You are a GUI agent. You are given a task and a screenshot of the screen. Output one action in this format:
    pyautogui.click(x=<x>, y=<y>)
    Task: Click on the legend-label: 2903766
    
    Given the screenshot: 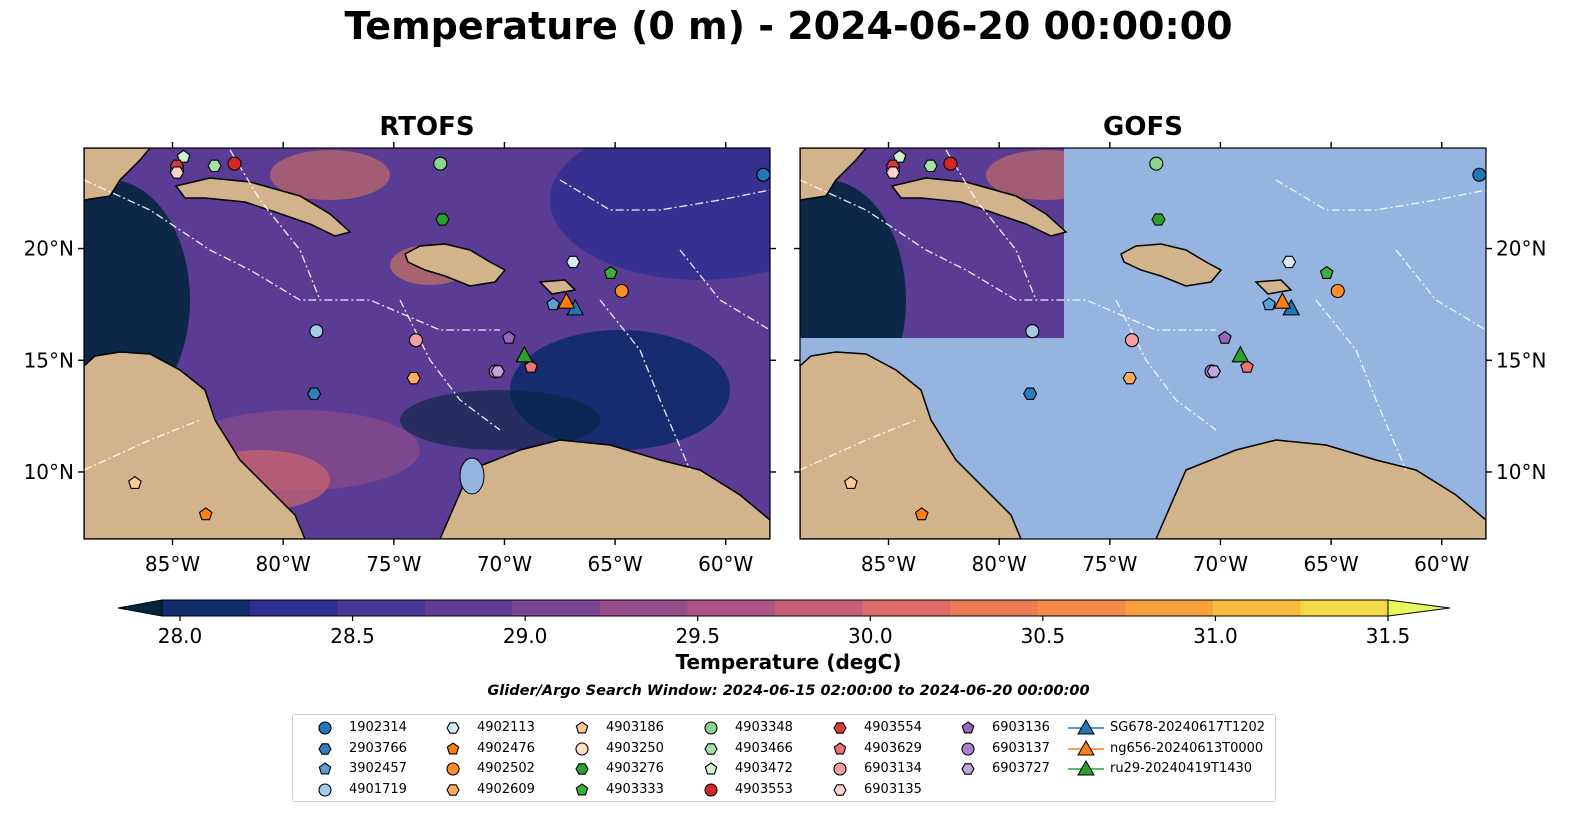 What is the action you would take?
    pyautogui.click(x=378, y=748)
    